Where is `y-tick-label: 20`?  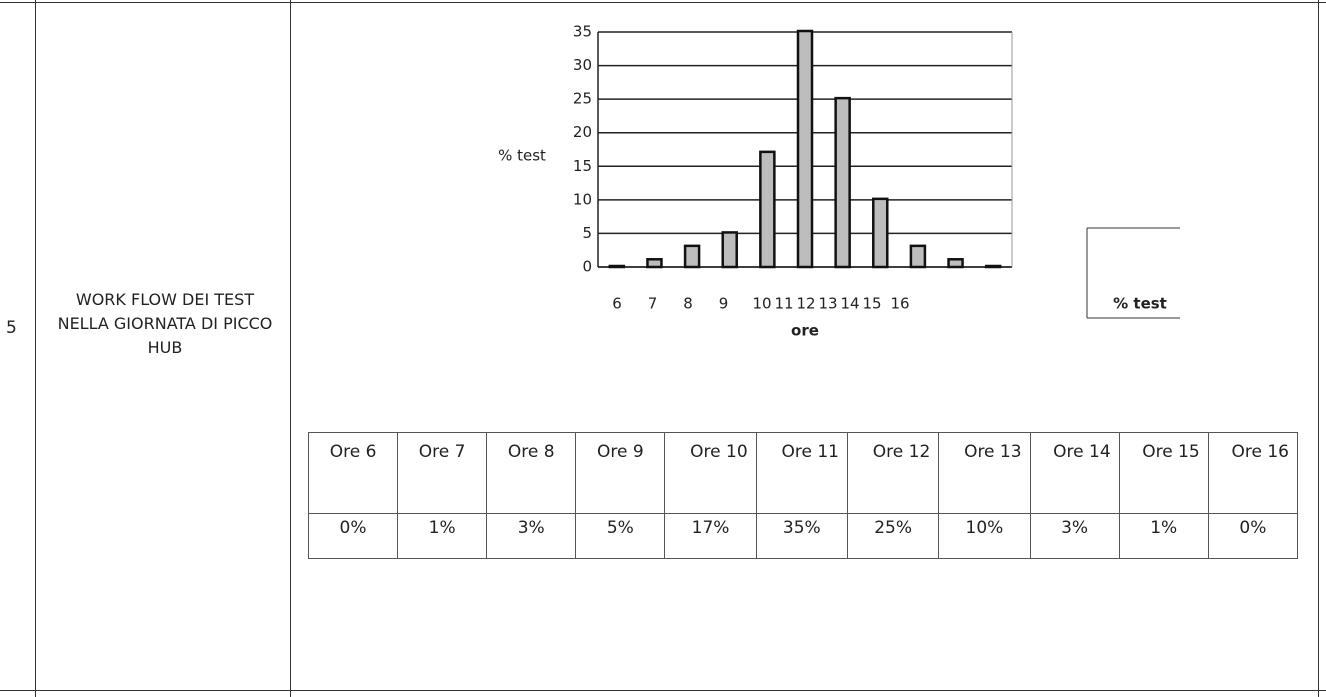 y-tick-label: 20 is located at coordinates (582, 132).